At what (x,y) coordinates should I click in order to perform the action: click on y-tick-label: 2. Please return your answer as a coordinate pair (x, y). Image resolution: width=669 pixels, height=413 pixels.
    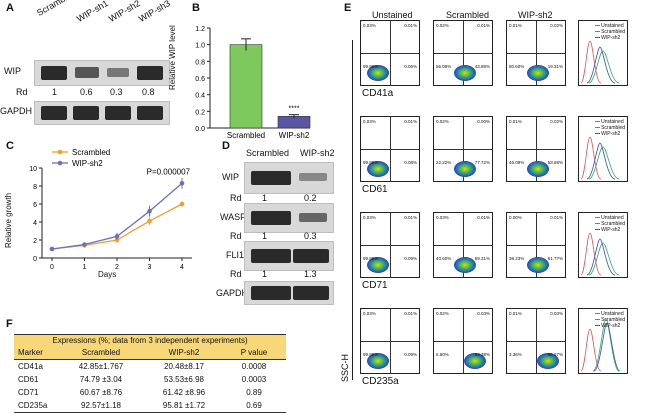
    Looking at the image, I should click on (35, 241).